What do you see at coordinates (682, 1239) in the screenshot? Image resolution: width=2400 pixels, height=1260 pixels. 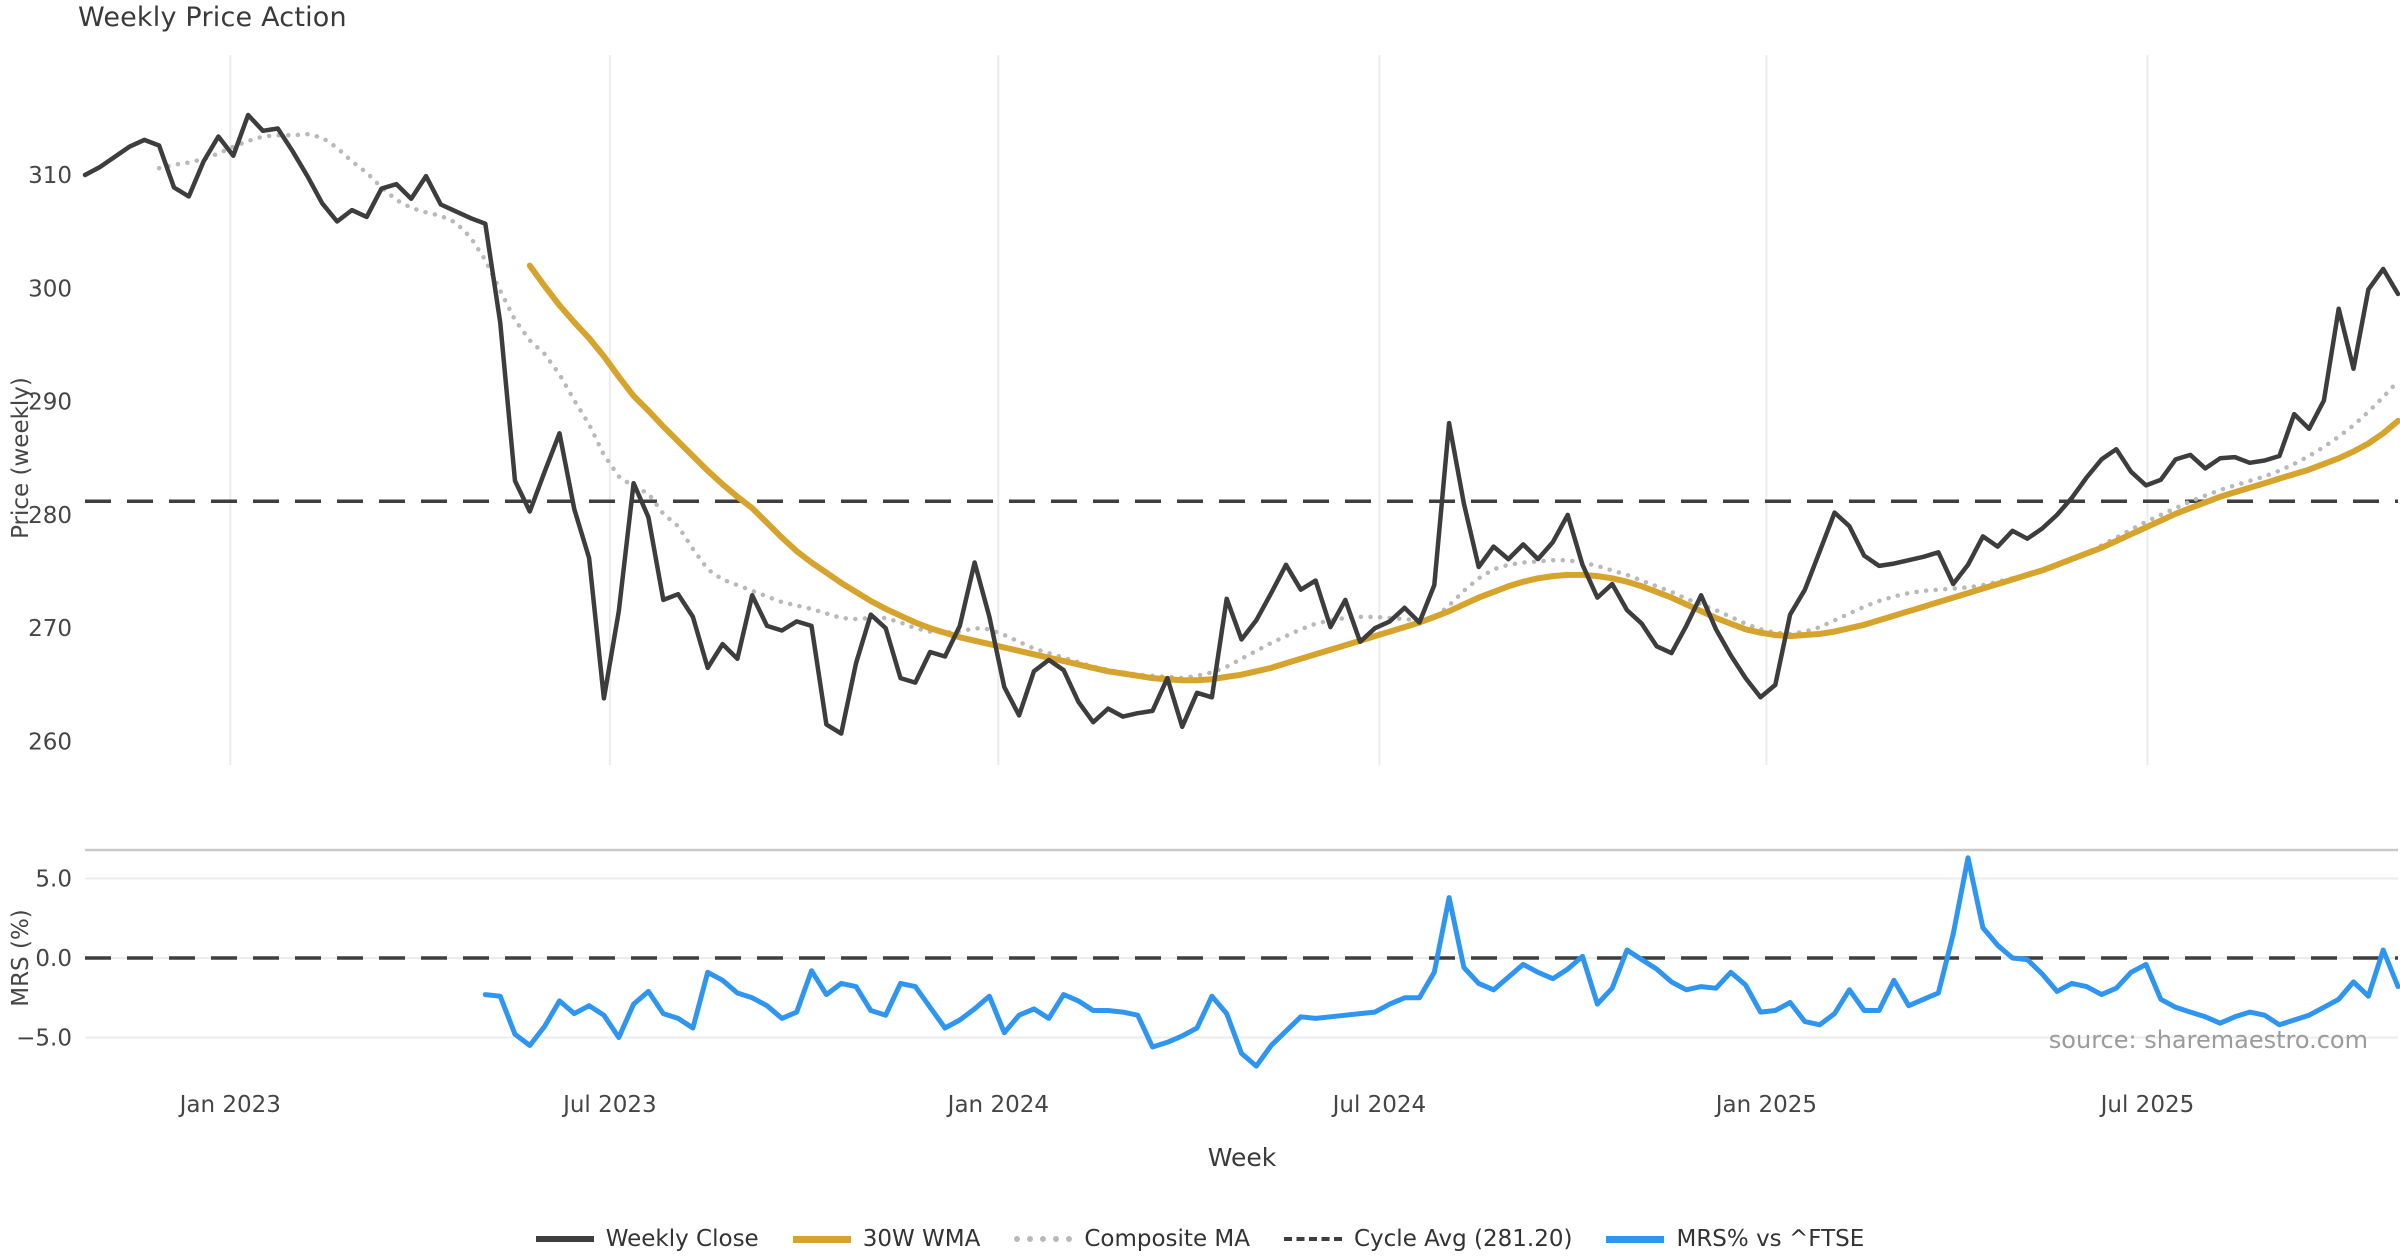 I see `legend-label: Weekly Close` at bounding box center [682, 1239].